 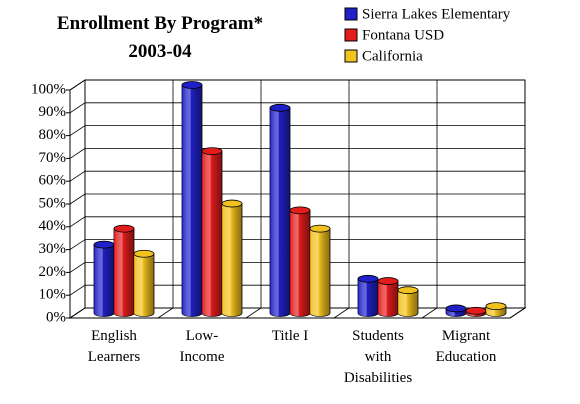 I want to click on y-tick-label: 70%, so click(x=53, y=158).